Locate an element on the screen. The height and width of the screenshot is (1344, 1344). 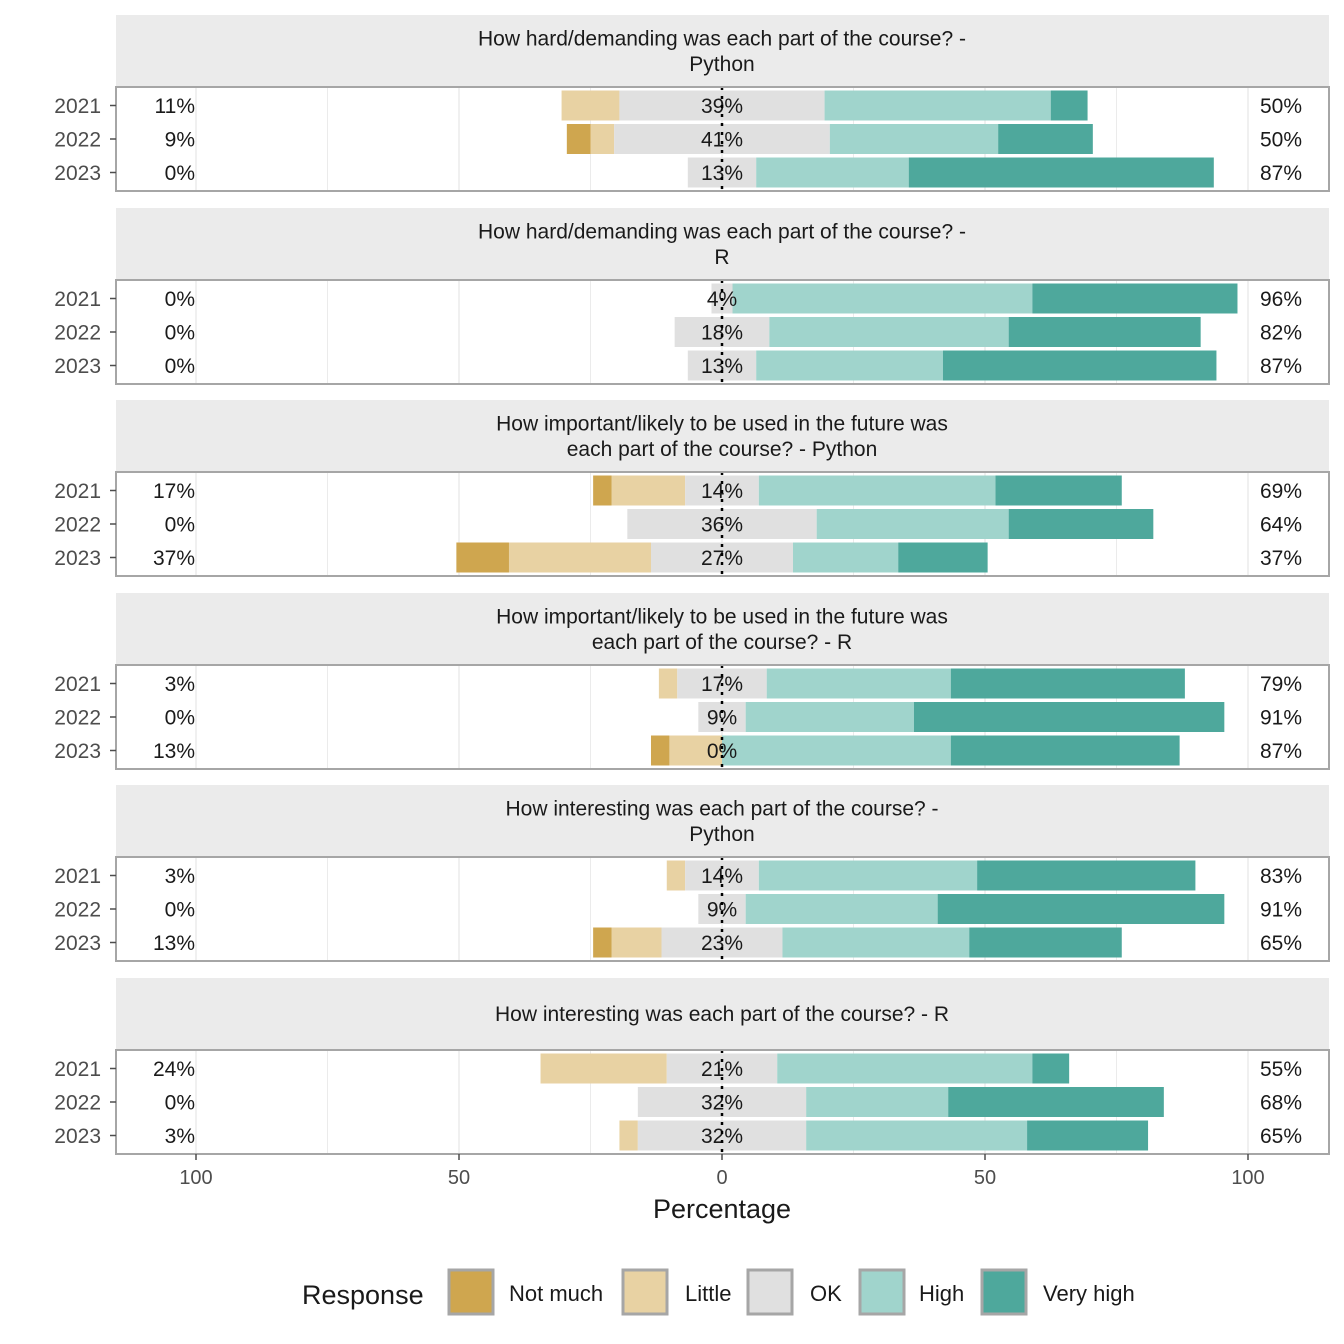
middle-percent-label: 13% is located at coordinates (722, 173).